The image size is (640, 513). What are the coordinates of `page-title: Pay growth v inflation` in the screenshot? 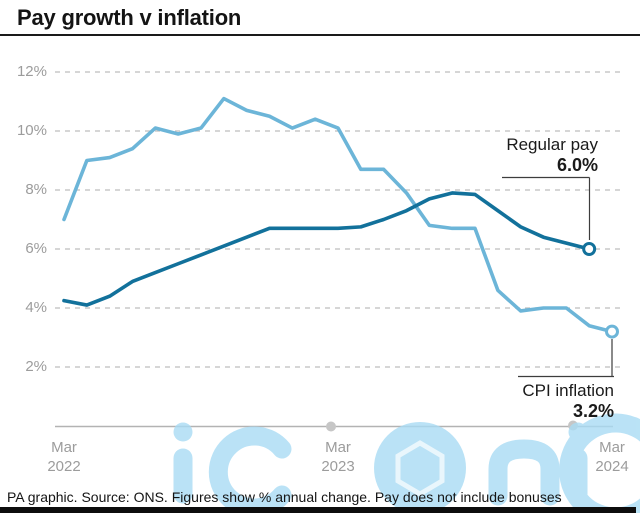 It's located at (129, 17).